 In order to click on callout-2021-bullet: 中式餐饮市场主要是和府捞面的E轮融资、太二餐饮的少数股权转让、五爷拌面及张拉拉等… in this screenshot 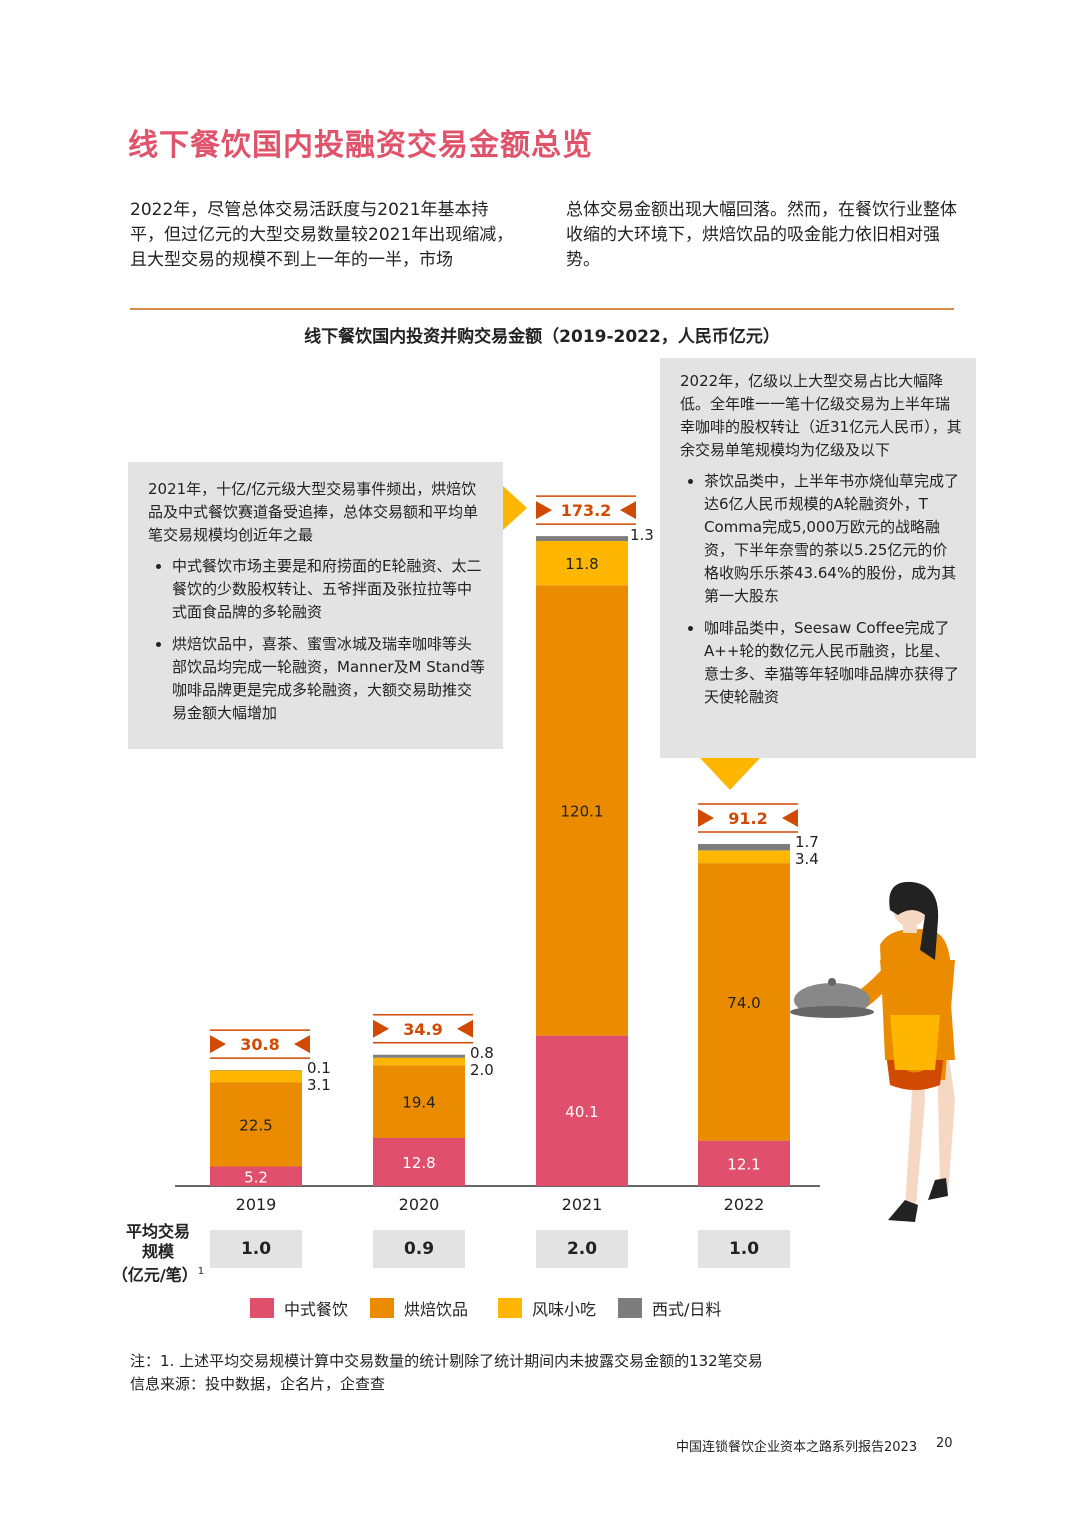, I will do `click(328, 589)`.